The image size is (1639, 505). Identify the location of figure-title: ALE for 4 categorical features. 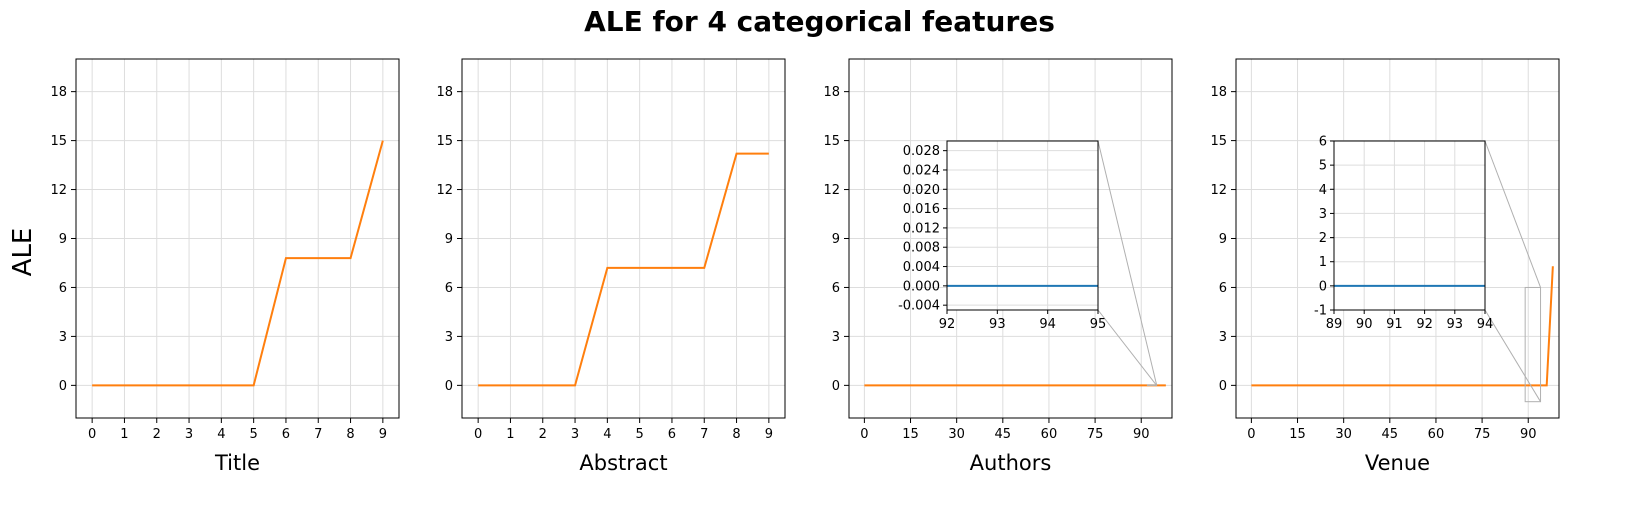
(819, 21).